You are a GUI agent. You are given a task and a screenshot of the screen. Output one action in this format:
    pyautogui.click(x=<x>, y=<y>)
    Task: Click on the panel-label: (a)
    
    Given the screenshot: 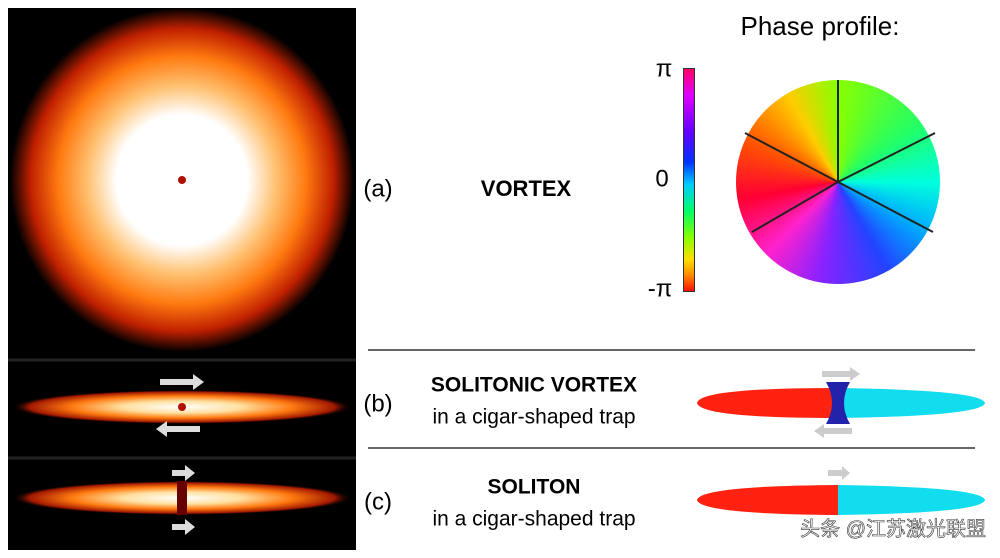 What is the action you would take?
    pyautogui.click(x=377, y=188)
    